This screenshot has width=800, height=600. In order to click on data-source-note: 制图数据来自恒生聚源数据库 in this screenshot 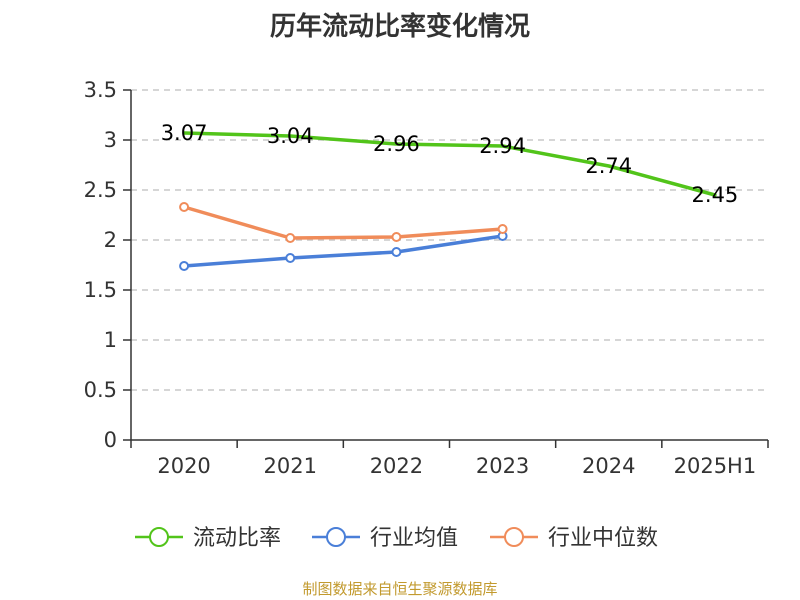, I will do `click(400, 589)`.